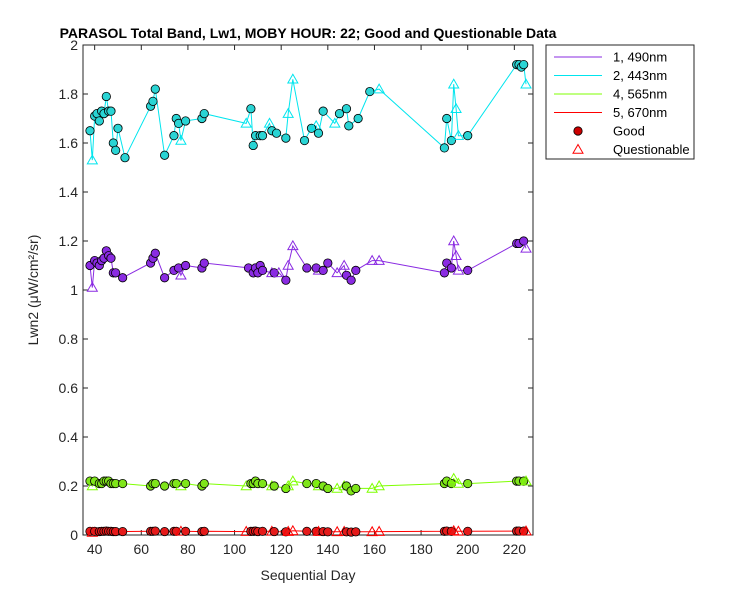 Image resolution: width=750 pixels, height=600 pixels. I want to click on y-tick-label: 1, so click(74, 290).